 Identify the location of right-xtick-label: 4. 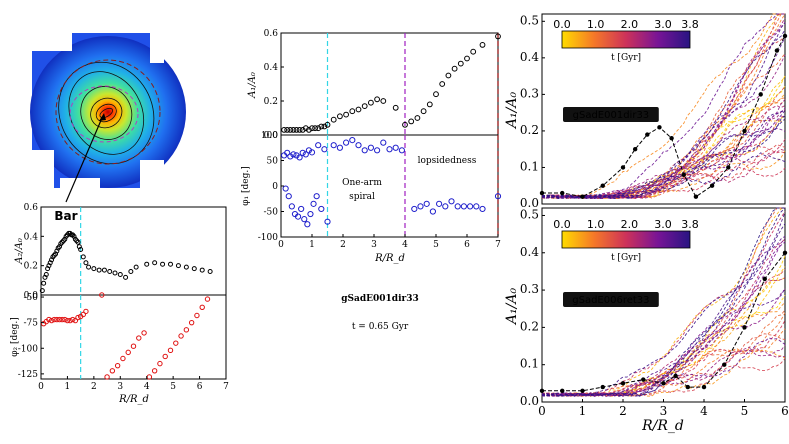
(704, 411).